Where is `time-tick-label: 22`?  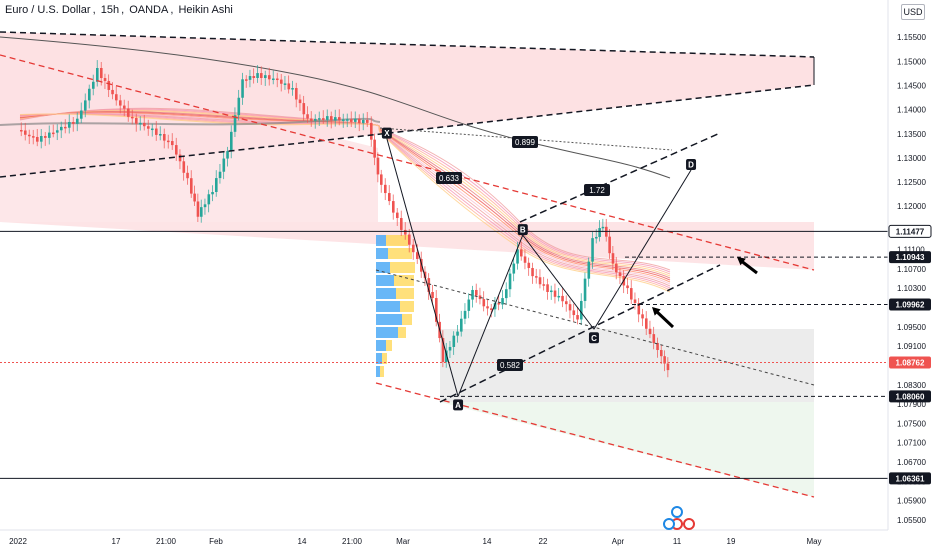 time-tick-label: 22 is located at coordinates (543, 541).